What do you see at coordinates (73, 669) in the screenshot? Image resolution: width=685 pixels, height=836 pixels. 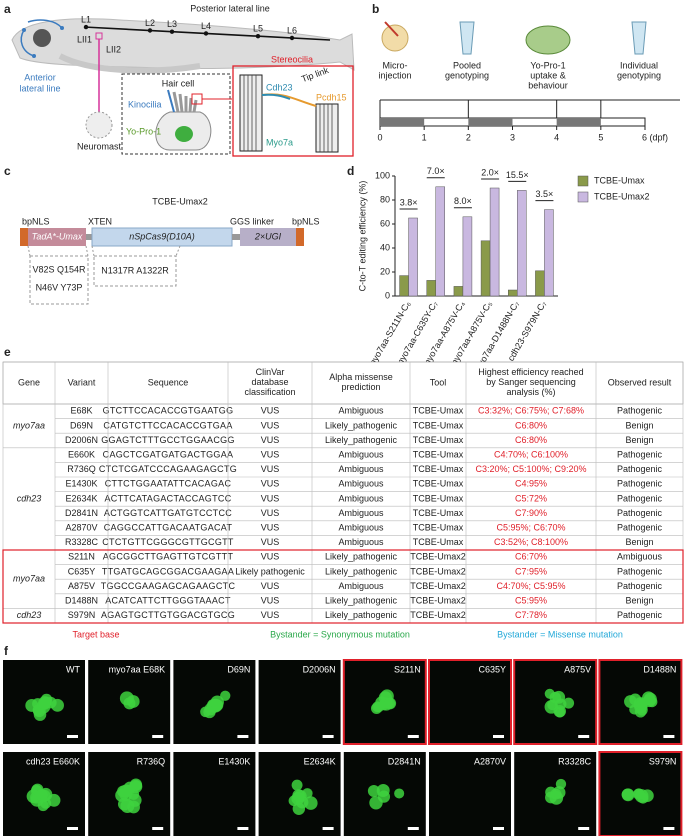 I see `image-label: WT` at bounding box center [73, 669].